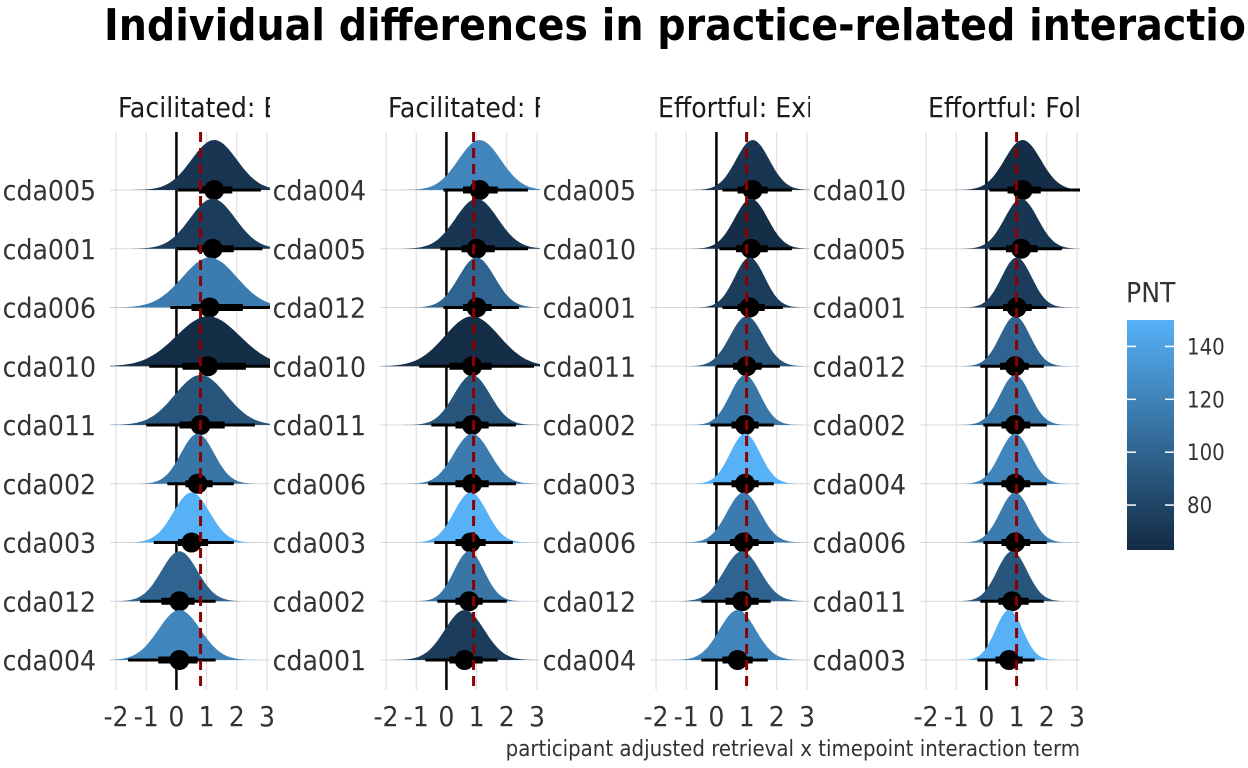 The image size is (1248, 768). Describe the element at coordinates (859, 425) in the screenshot. I see `participant-label: cda002` at that location.